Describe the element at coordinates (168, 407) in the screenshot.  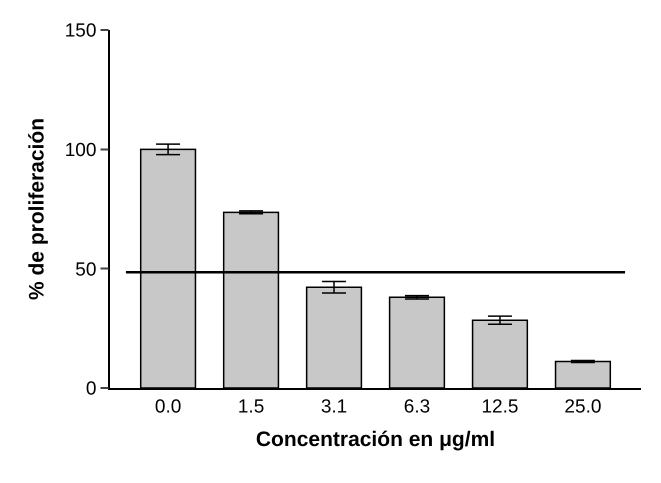
I see `x-tick-label: 0.0` at that location.